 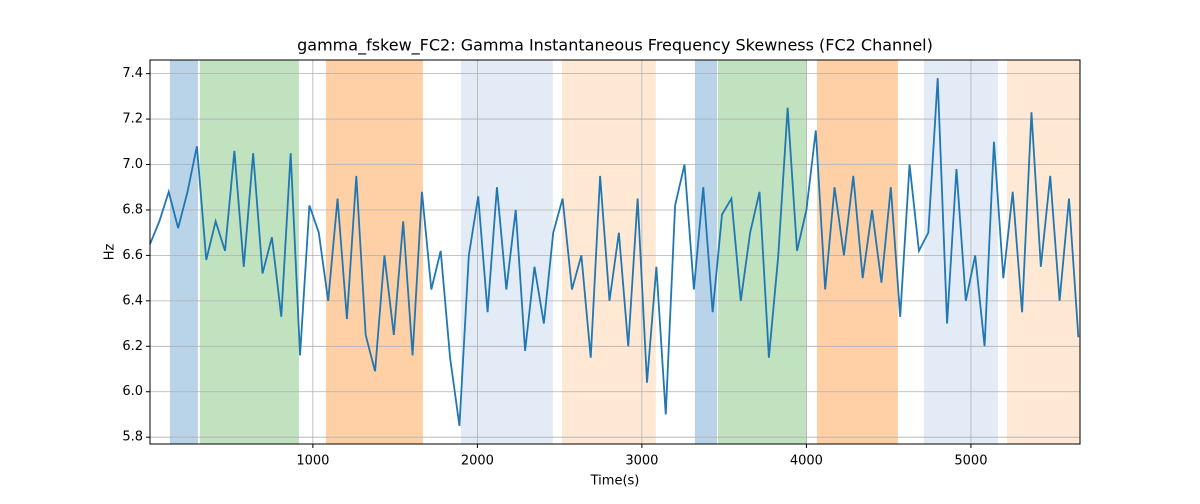 What do you see at coordinates (132, 119) in the screenshot?
I see `y-tick-label: 7.2` at bounding box center [132, 119].